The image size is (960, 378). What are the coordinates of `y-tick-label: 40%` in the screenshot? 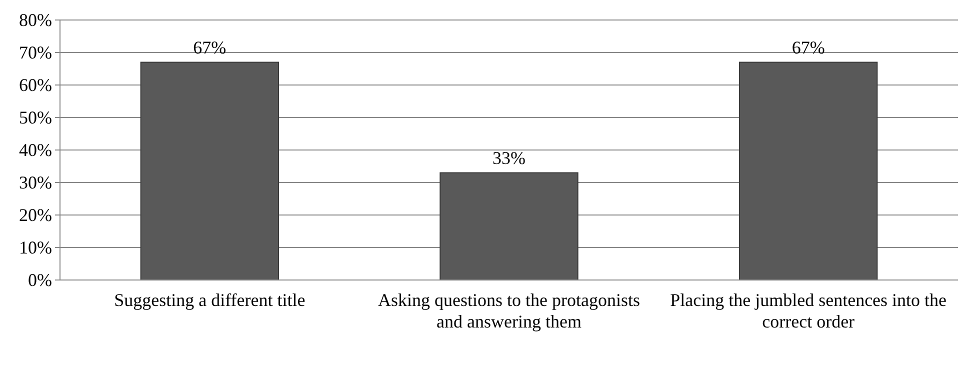 It's located at (35, 150).